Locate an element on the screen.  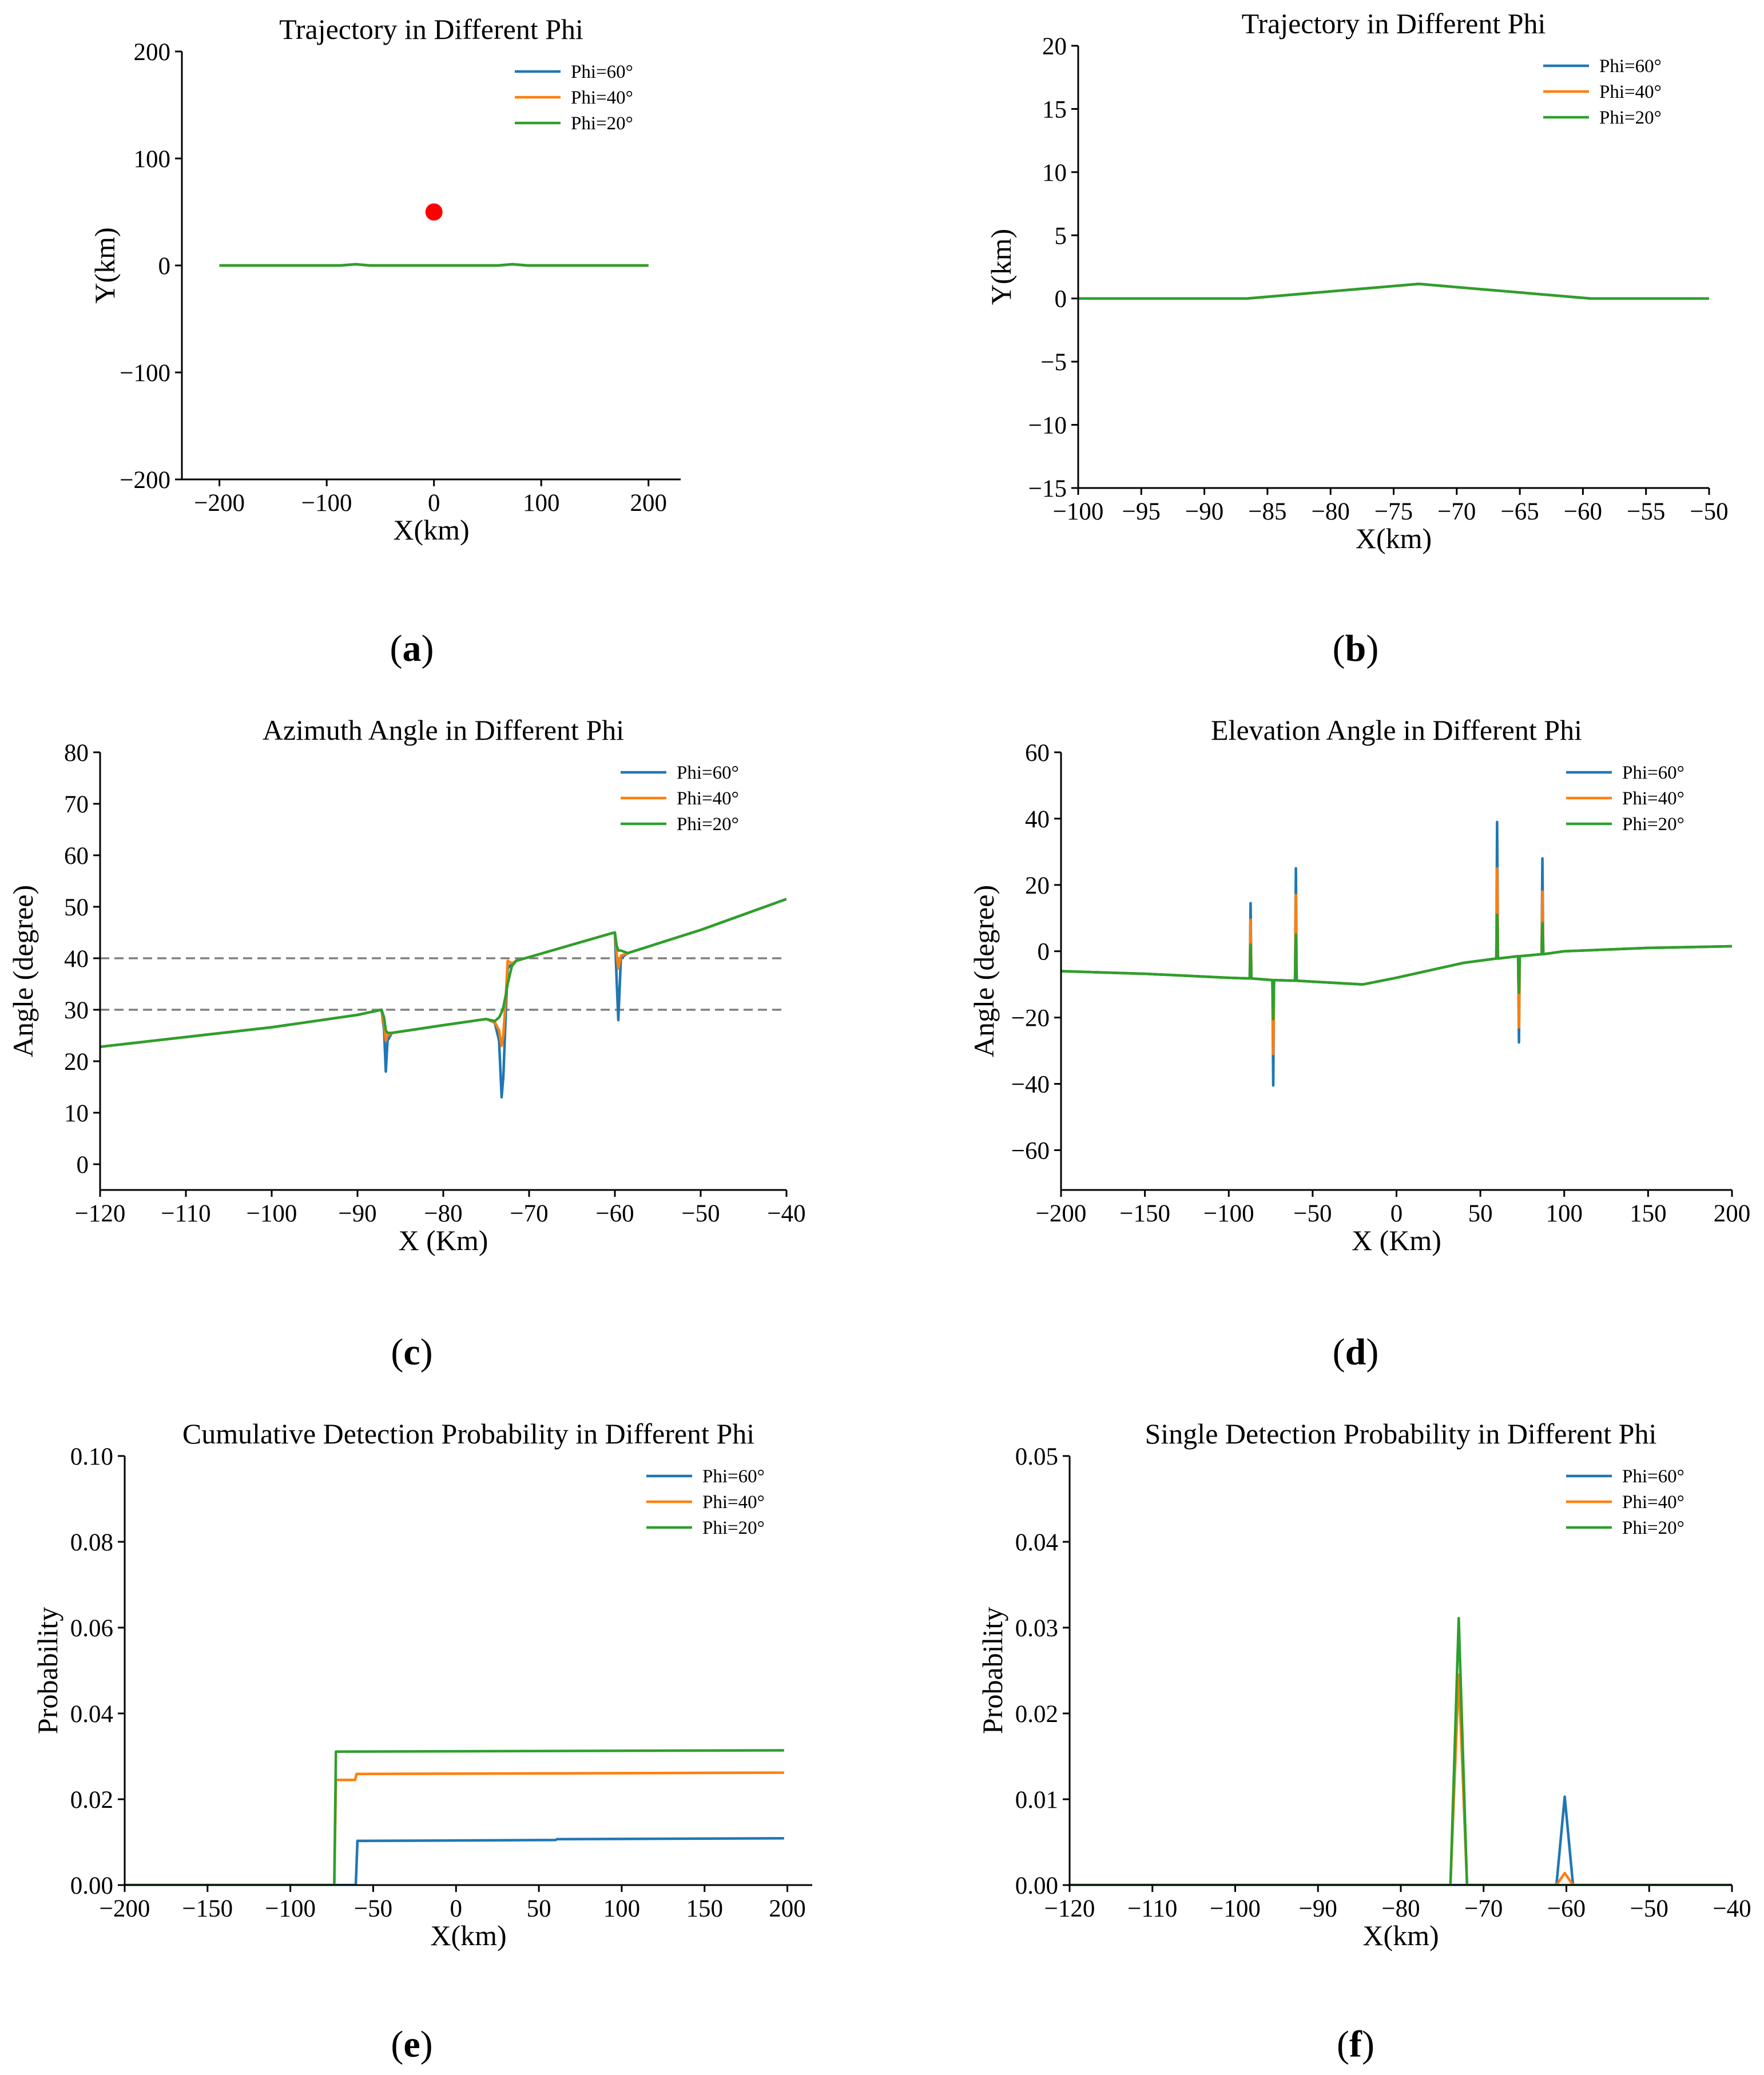
y-tick-label: 50 is located at coordinates (76, 907).